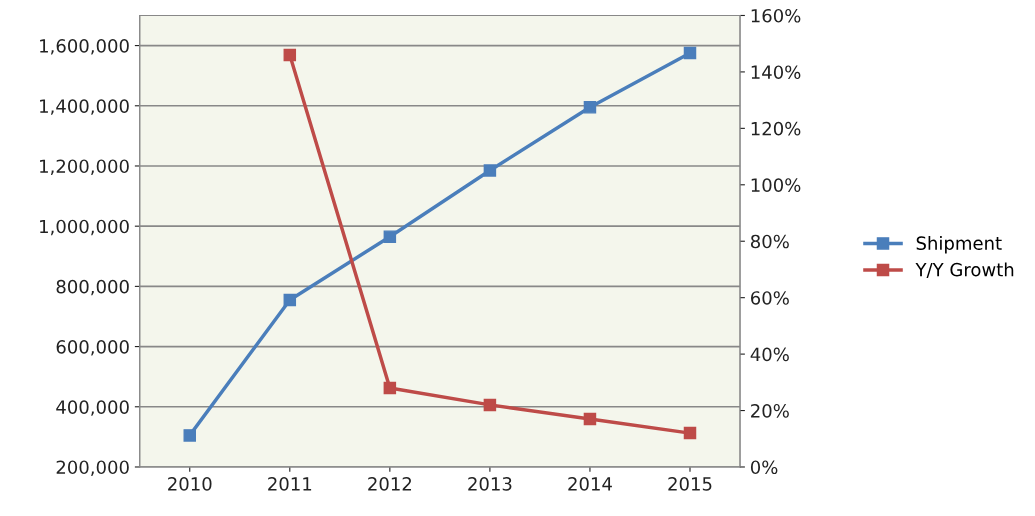 This screenshot has height=516, width=1035. I want to click on x-tick-label: 2015, so click(690, 484).